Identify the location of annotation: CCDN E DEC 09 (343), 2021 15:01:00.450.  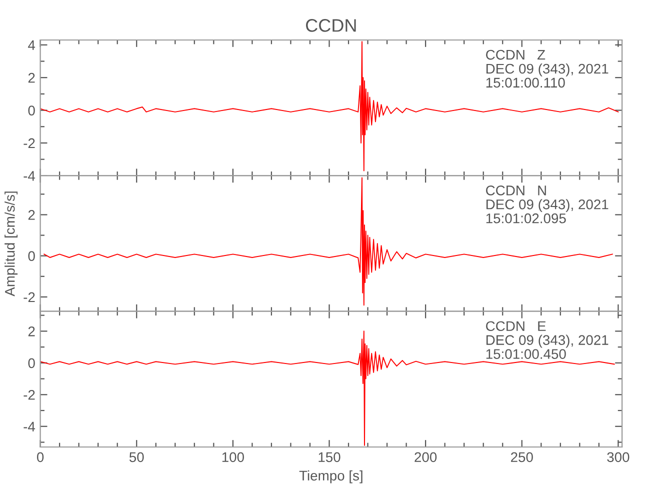
(547, 340).